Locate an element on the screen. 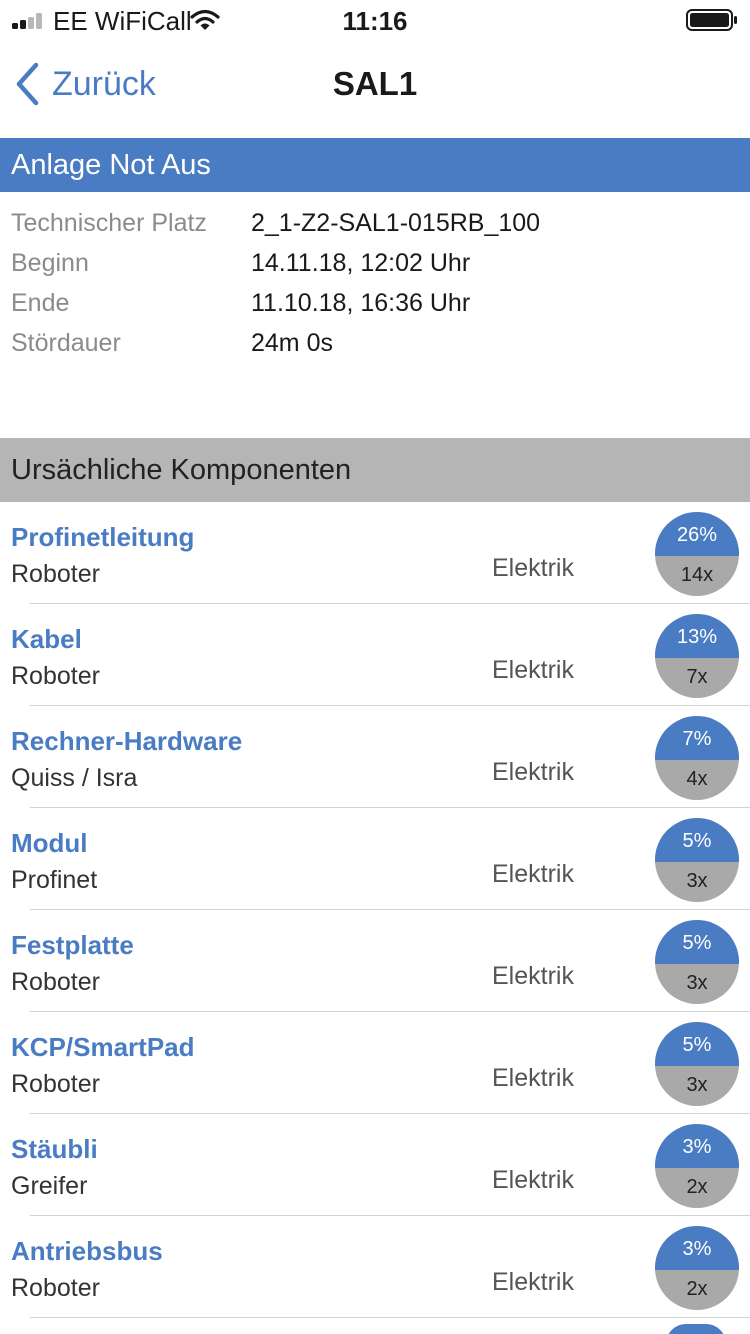  share-badge: 13% 7x is located at coordinates (697, 656).